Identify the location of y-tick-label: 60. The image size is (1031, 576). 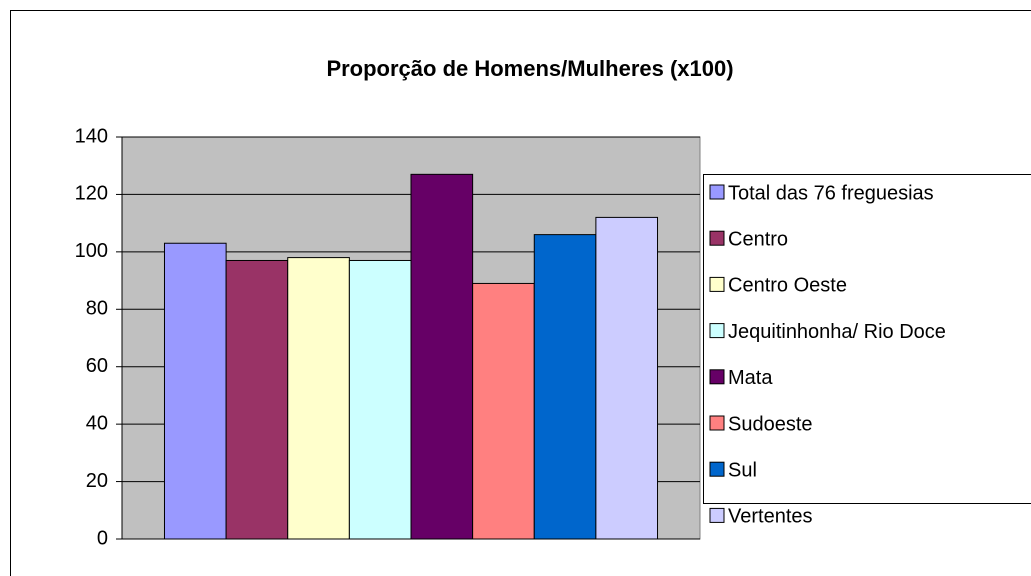
(97, 366).